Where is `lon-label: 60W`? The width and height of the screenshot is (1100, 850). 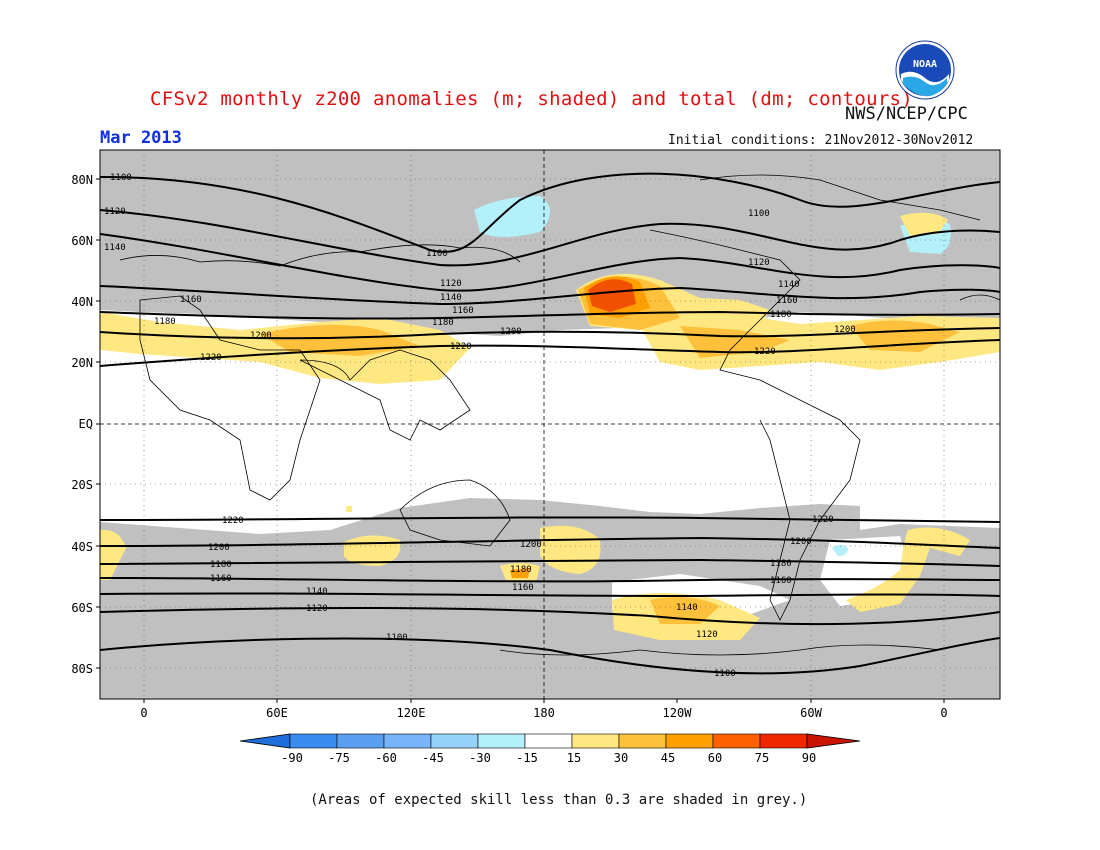 lon-label: 60W is located at coordinates (811, 713).